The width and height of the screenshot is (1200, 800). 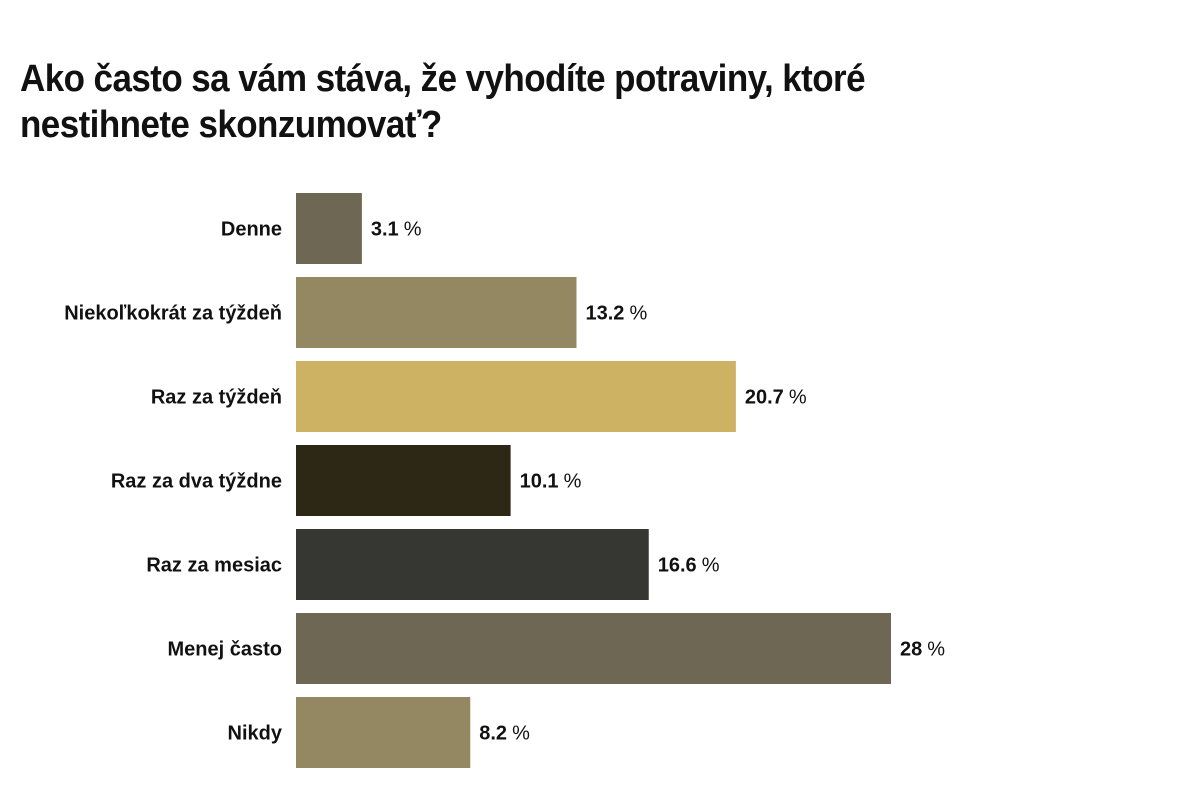 I want to click on value-label: 16.6%, so click(x=689, y=566).